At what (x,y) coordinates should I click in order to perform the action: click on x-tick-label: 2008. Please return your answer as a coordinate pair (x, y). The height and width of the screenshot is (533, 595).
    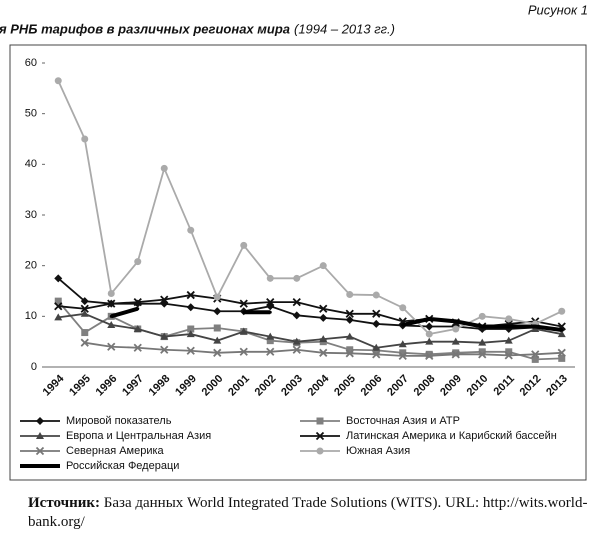
    Looking at the image, I should click on (425, 386).